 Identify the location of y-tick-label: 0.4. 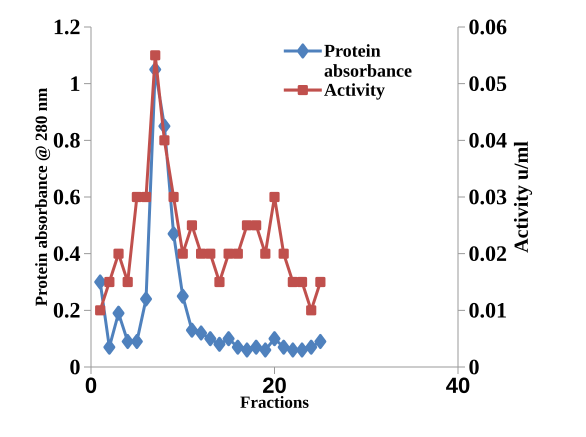
(67, 254).